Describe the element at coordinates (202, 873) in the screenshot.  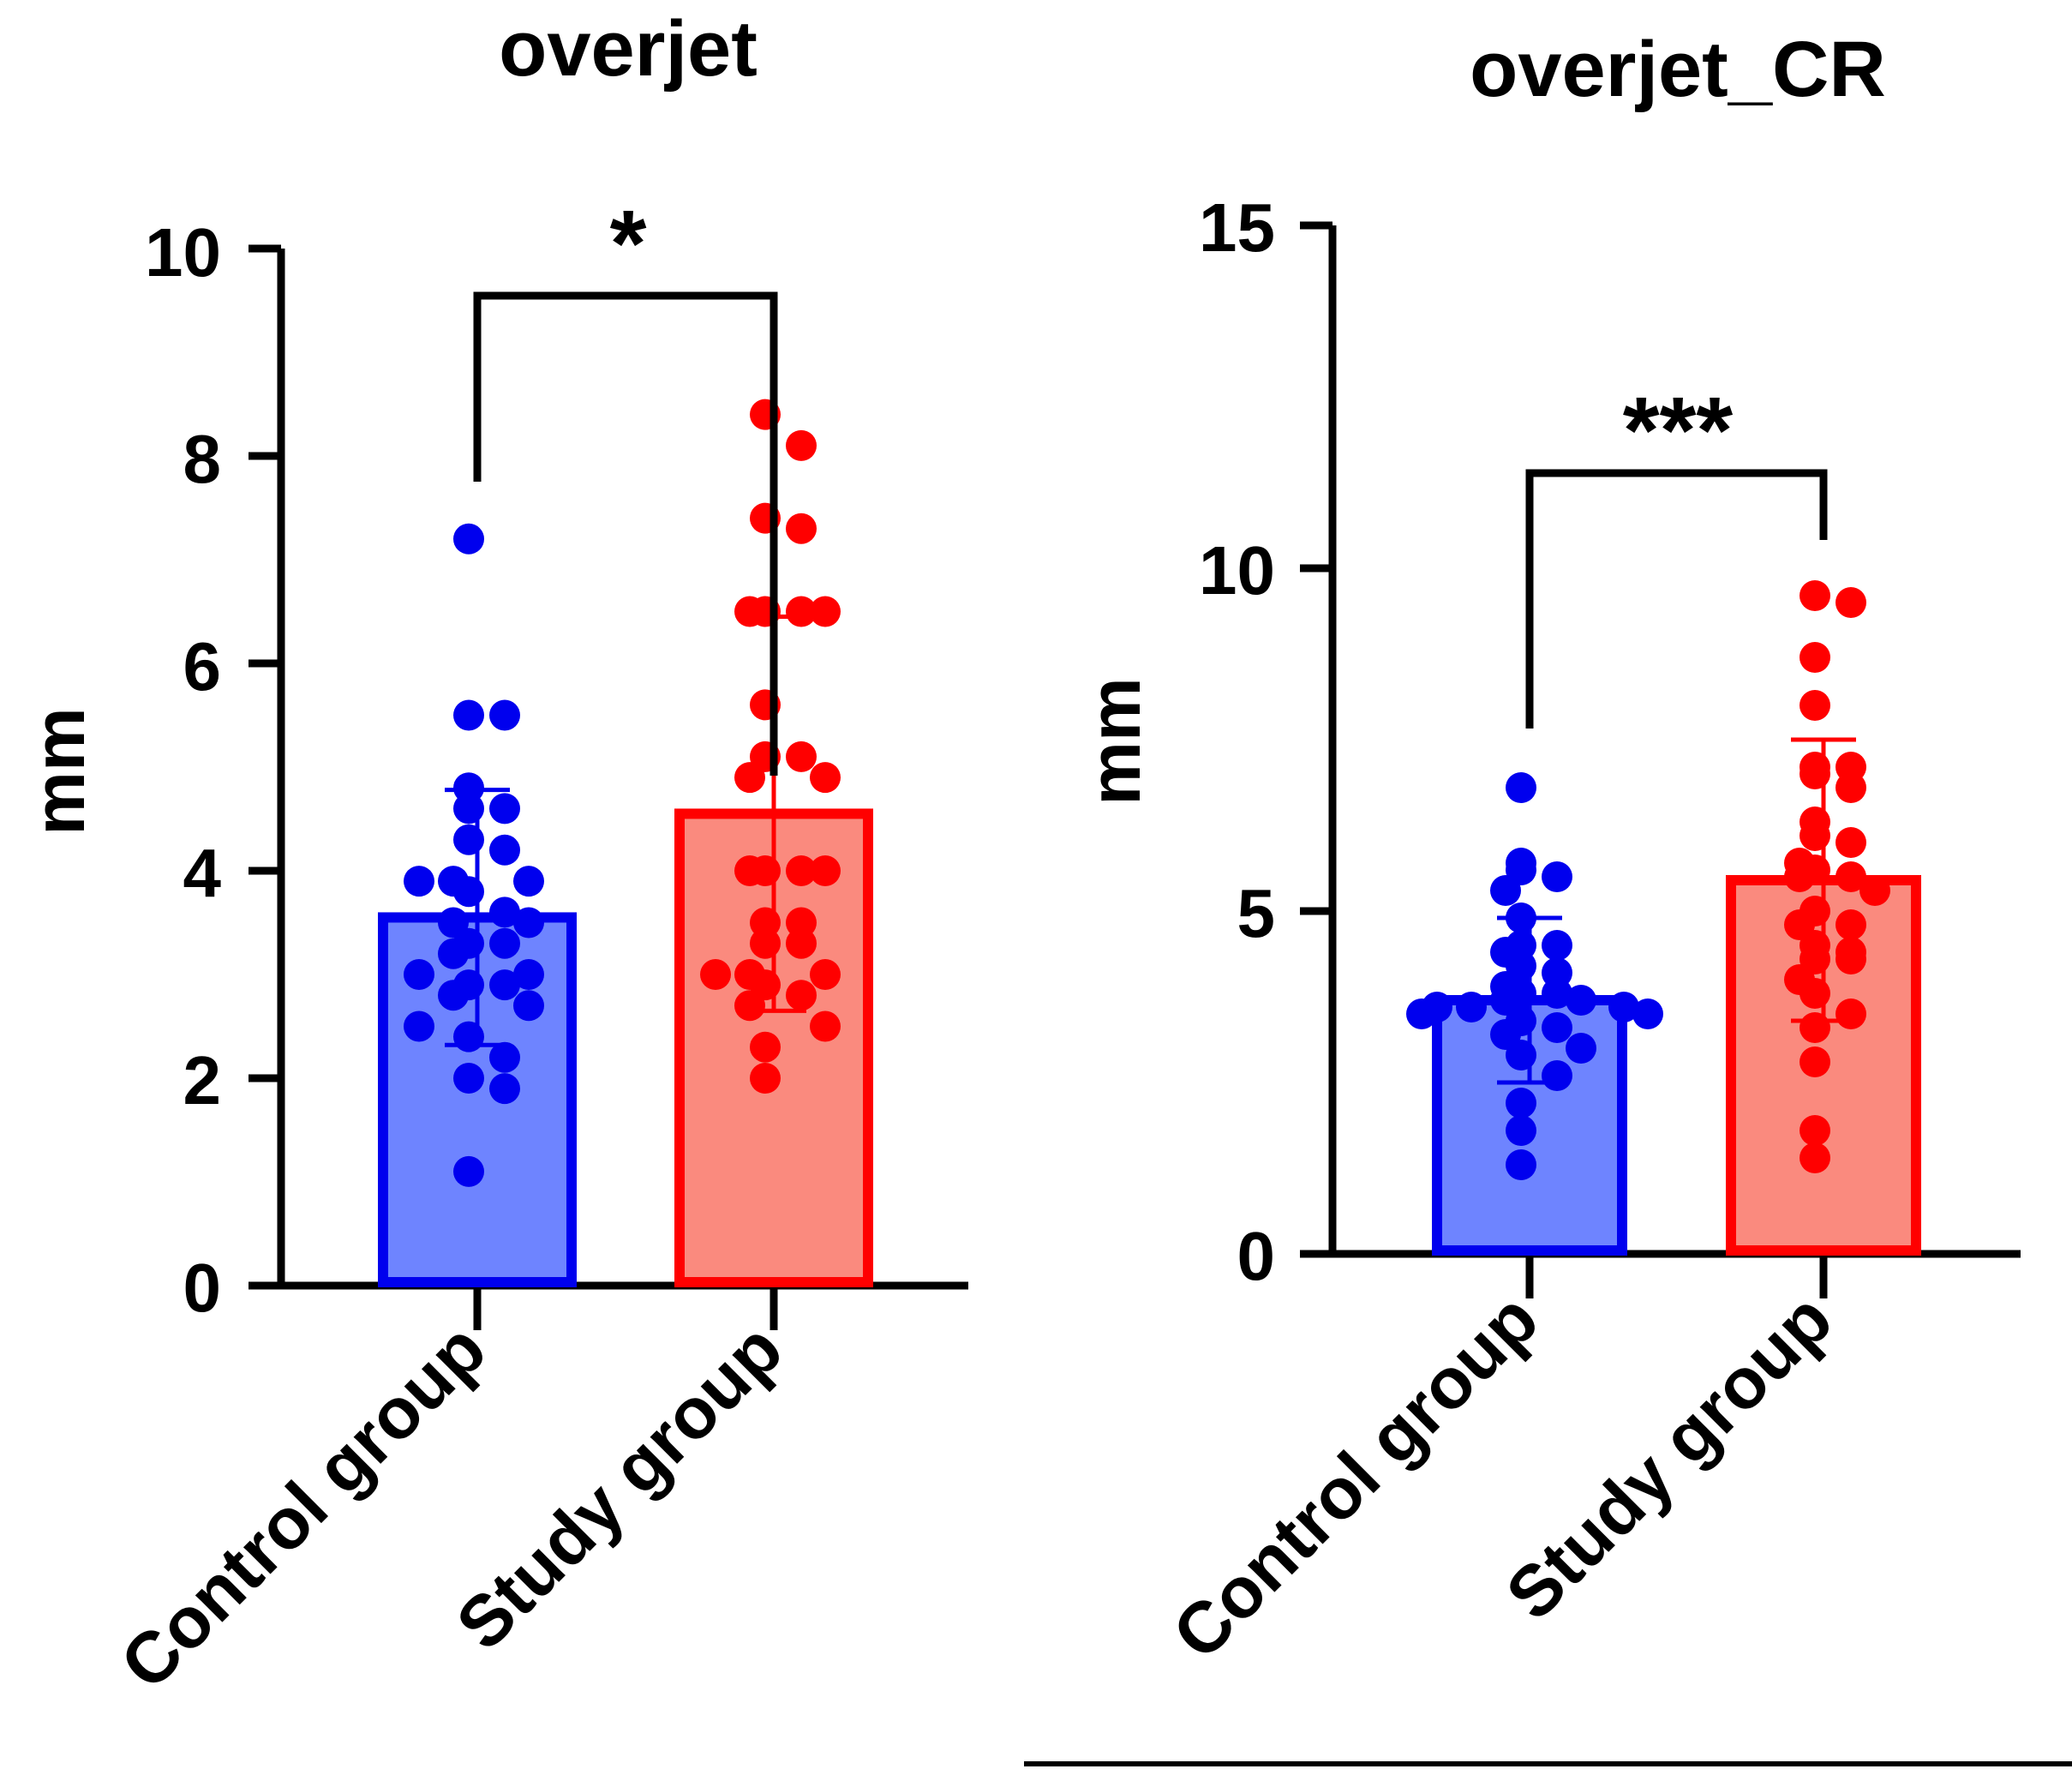
I see `y-tick-label: 4` at that location.